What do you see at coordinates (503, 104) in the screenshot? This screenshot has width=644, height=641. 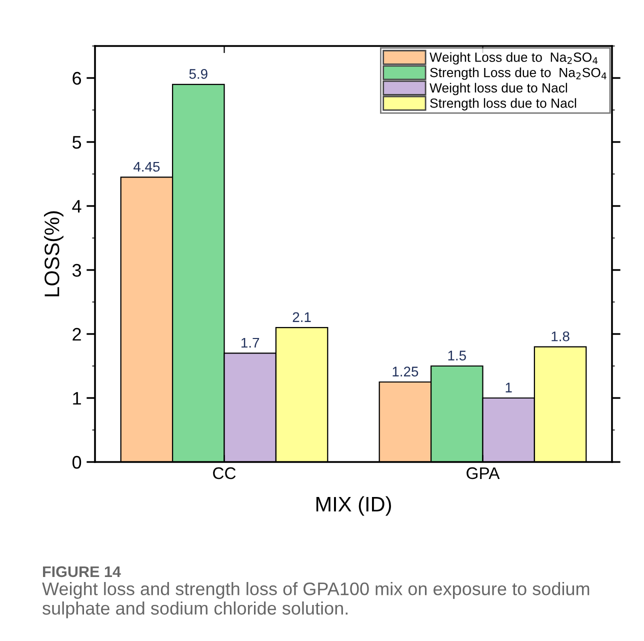 I see `legend-label: Strength loss due to Nacl` at bounding box center [503, 104].